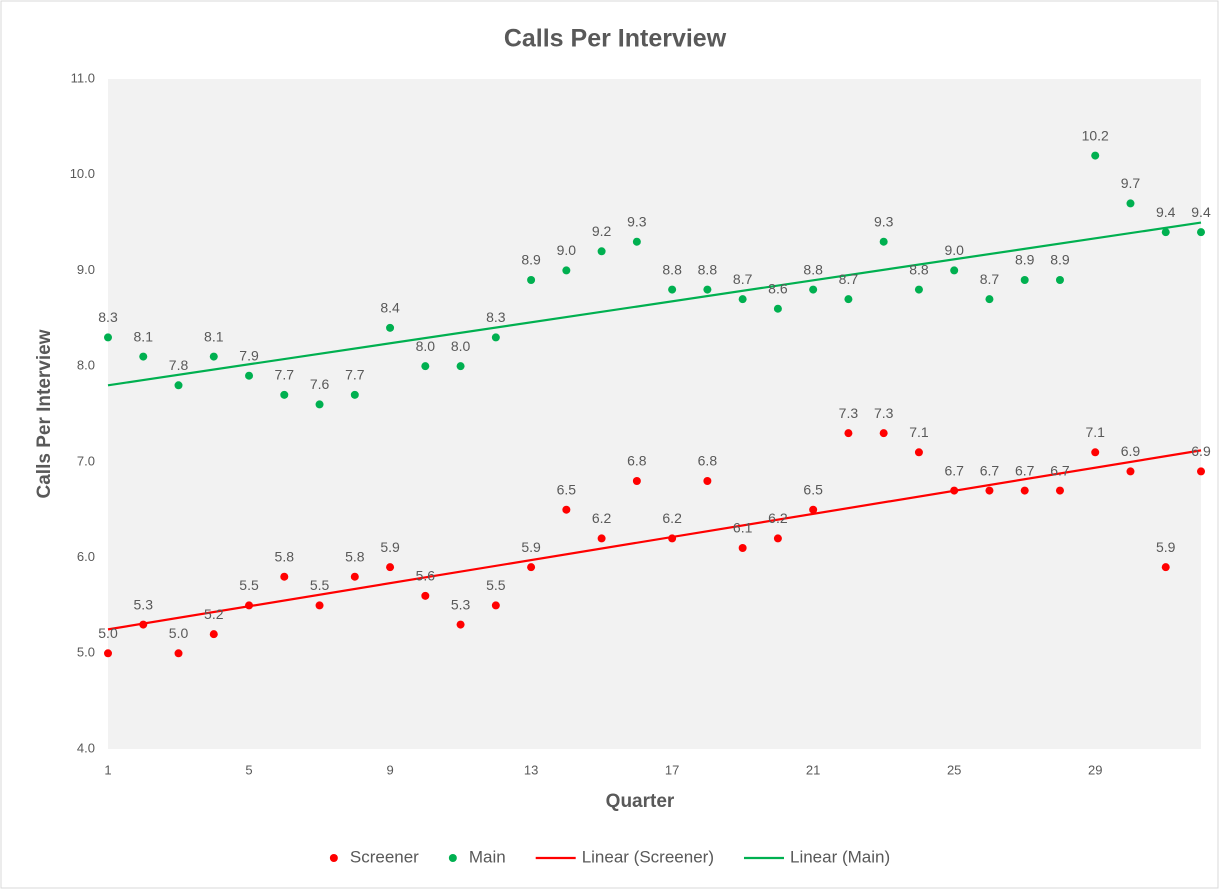 The width and height of the screenshot is (1220, 890). What do you see at coordinates (320, 384) in the screenshot?
I see `data-label: 7.6` at bounding box center [320, 384].